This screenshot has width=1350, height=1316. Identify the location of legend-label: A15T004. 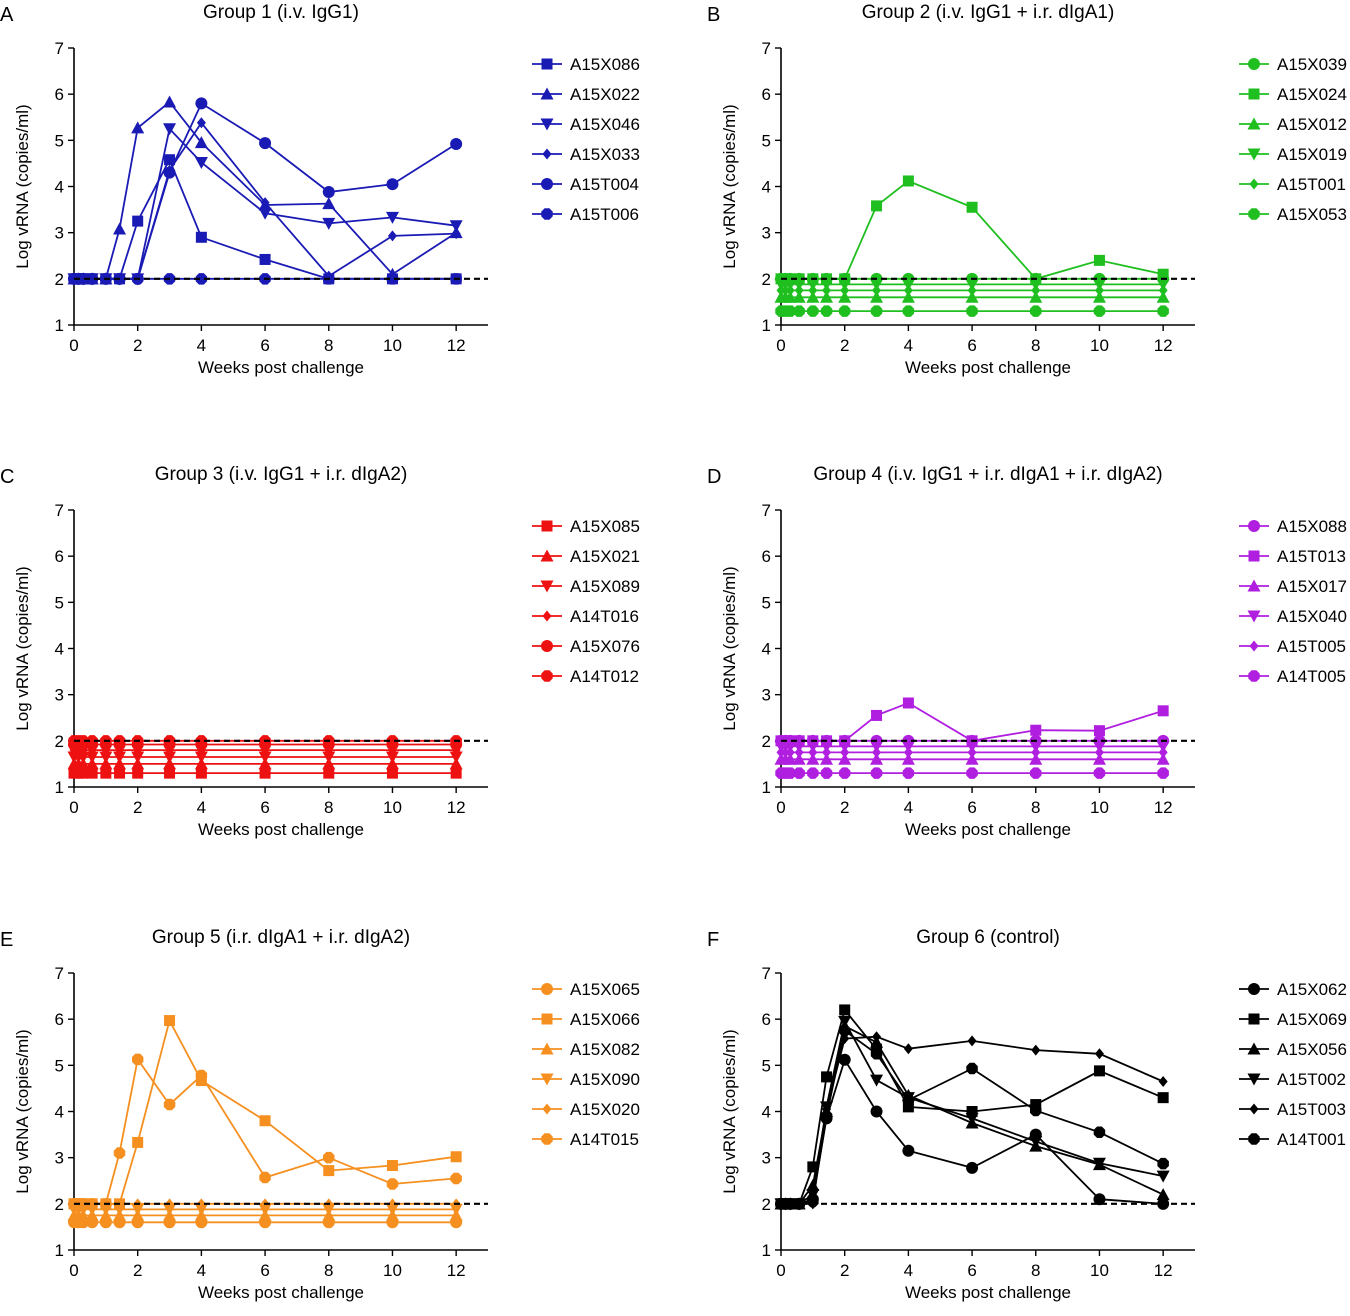
(604, 184).